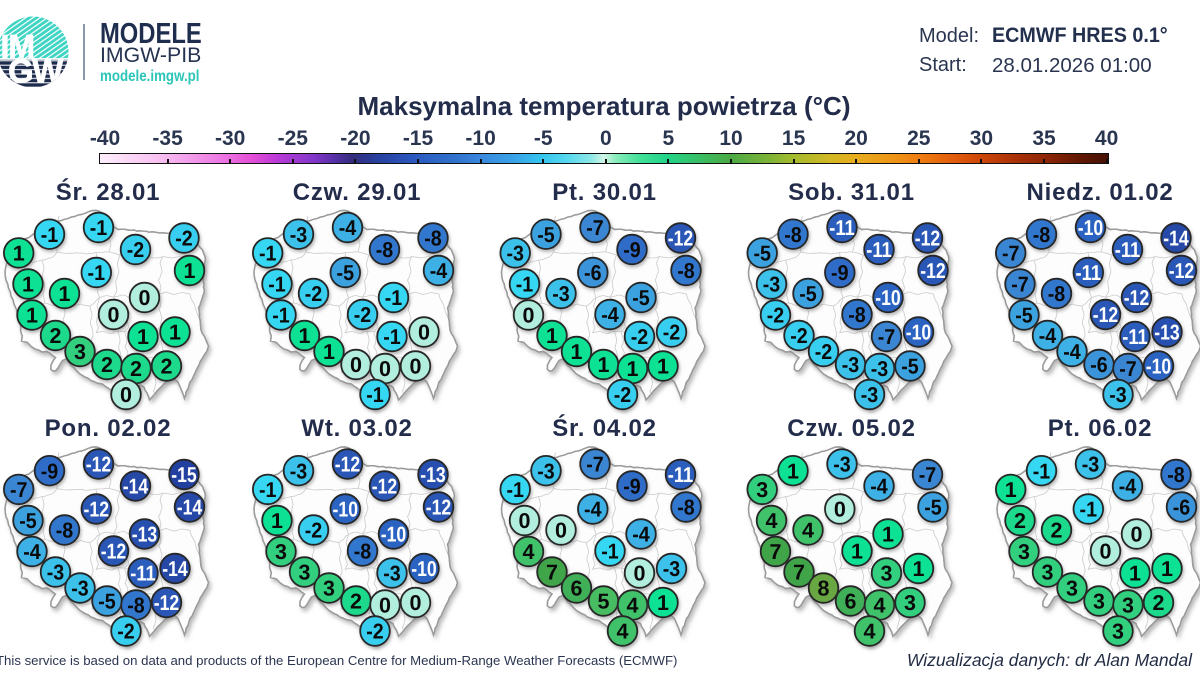 This screenshot has width=1200, height=675. What do you see at coordinates (799, 573) in the screenshot?
I see `svg-text: 7` at bounding box center [799, 573].